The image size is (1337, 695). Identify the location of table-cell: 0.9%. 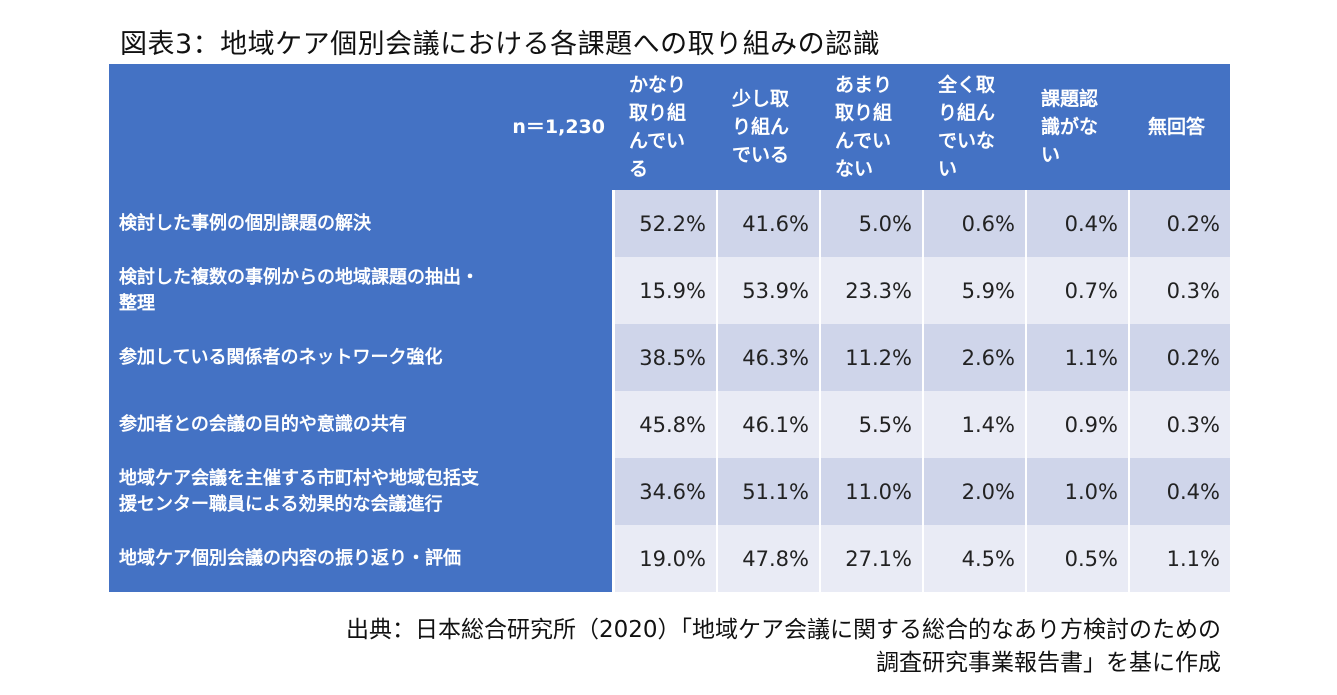
(1078, 424).